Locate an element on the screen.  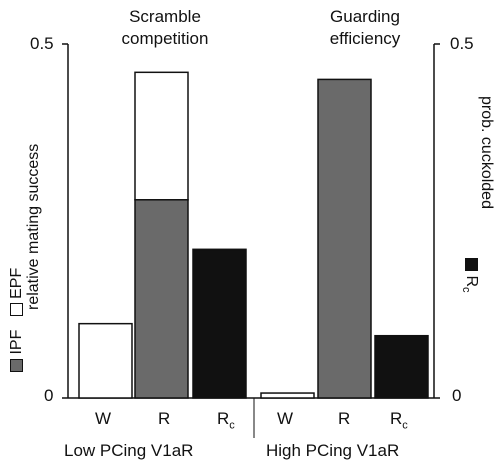
panel-title-scramble-line2: competition is located at coordinates (165, 38).